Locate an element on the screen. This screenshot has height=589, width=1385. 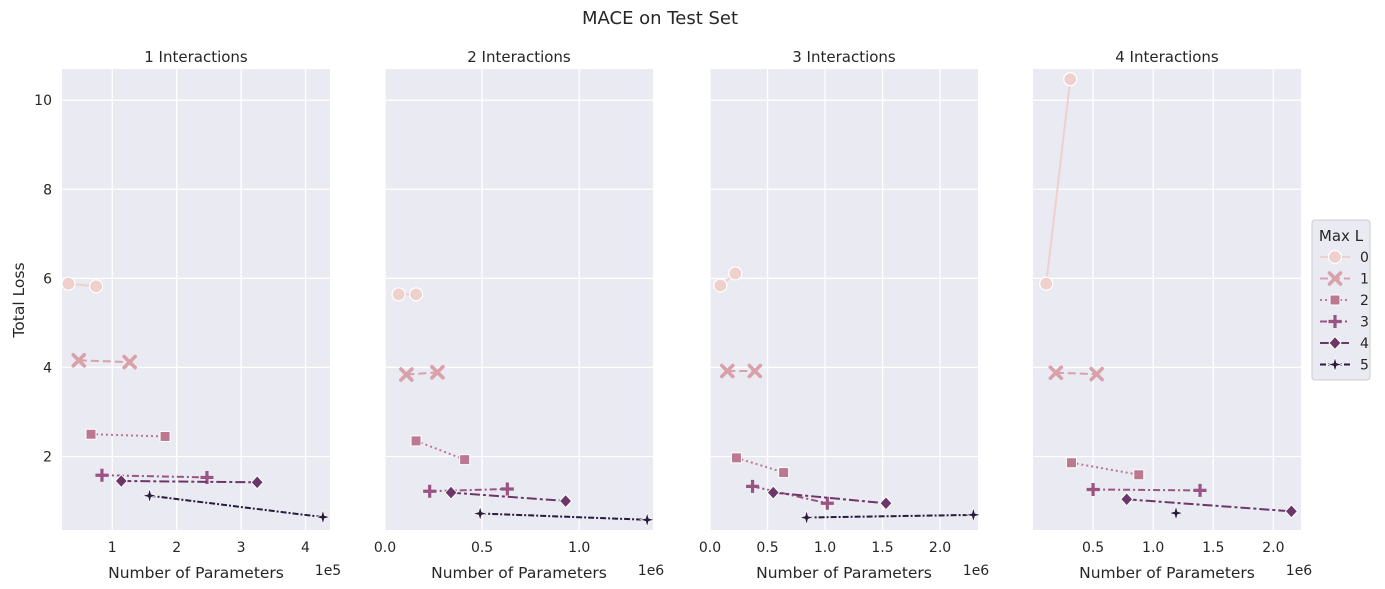
x-offset-label: 1e5 is located at coordinates (328, 571).